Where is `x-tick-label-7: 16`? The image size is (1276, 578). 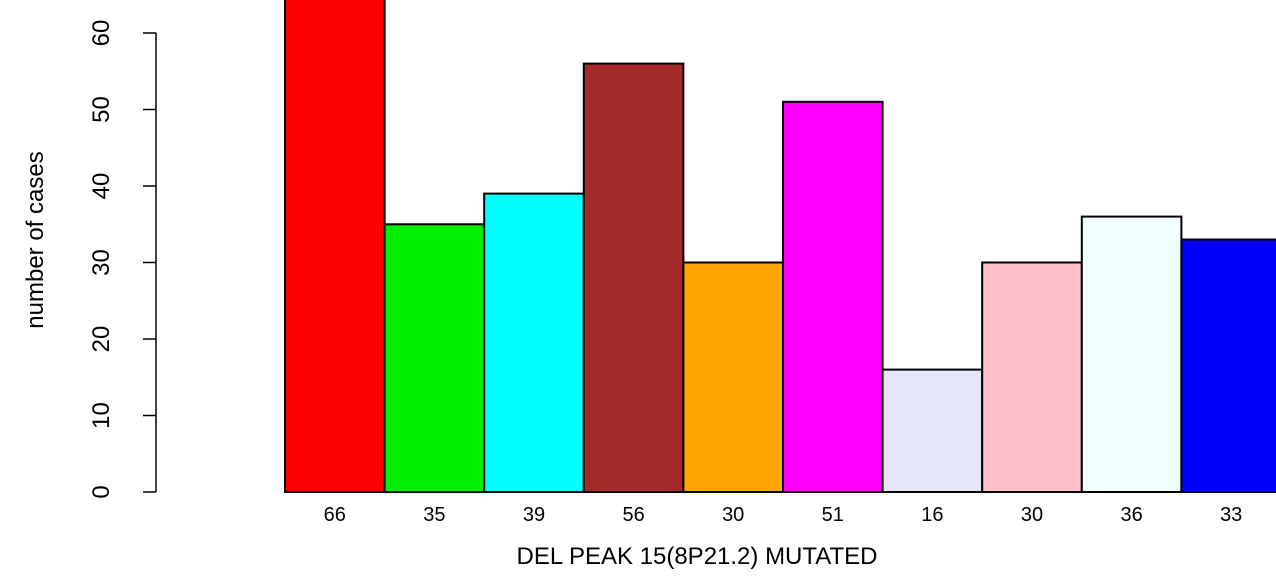
x-tick-label-7: 16 is located at coordinates (932, 515).